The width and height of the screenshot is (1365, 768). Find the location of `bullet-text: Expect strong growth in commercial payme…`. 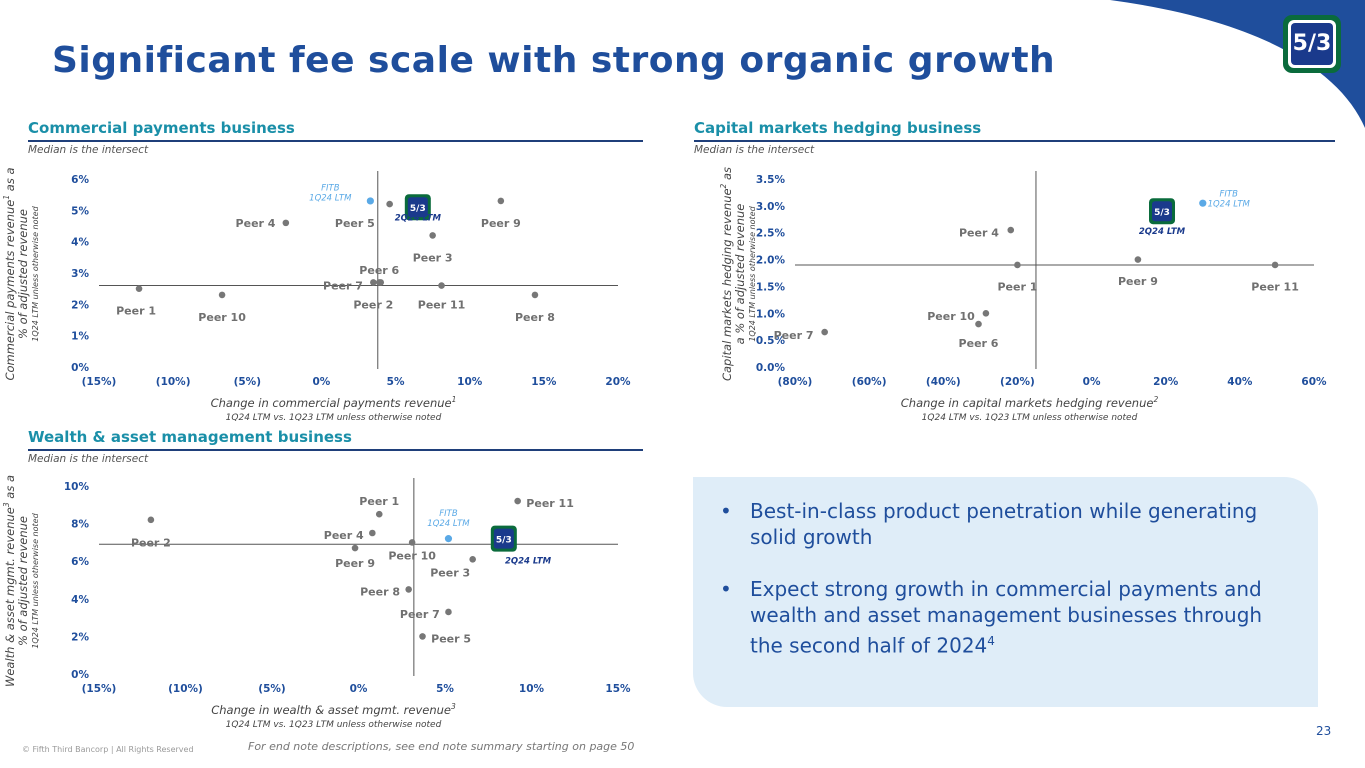

bullet-text: Expect strong growth in commercial payme… is located at coordinates (1006, 617).